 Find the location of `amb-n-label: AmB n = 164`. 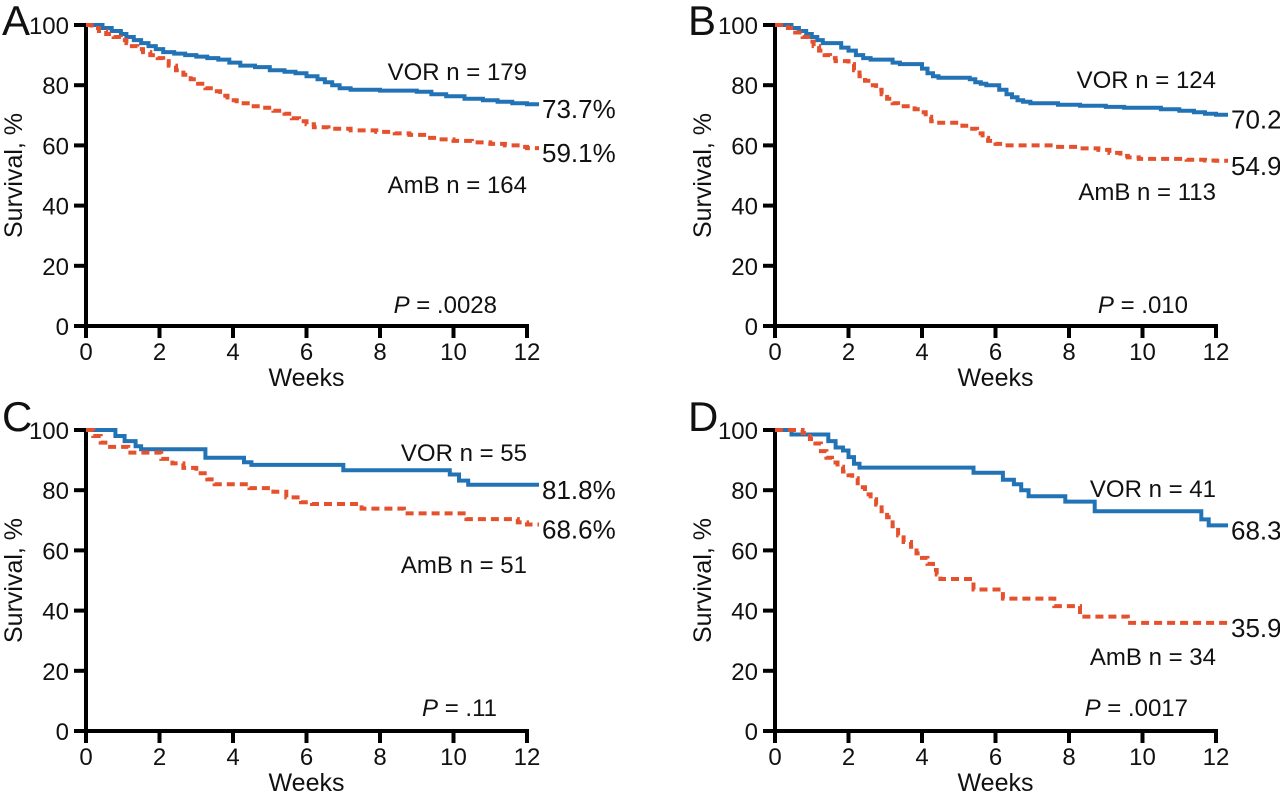

amb-n-label: AmB n = 164 is located at coordinates (457, 185).